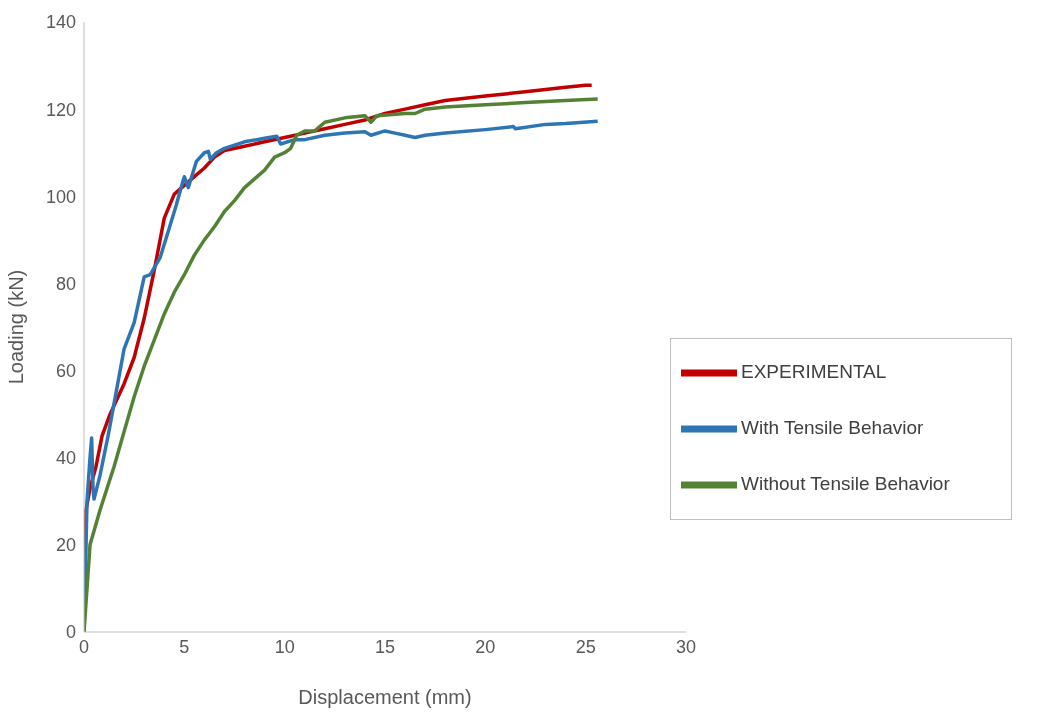 This screenshot has height=720, width=1042. I want to click on legend-label: With Tensile Behavior, so click(832, 428).